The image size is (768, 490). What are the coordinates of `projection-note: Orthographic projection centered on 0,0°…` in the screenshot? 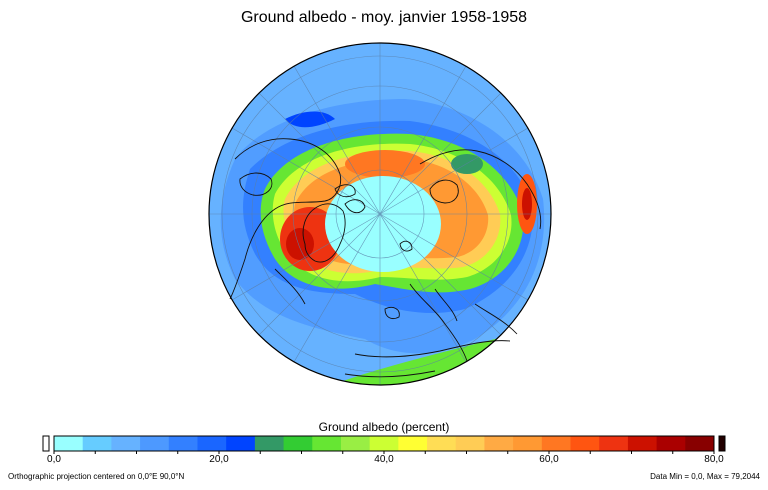 It's located at (96, 476).